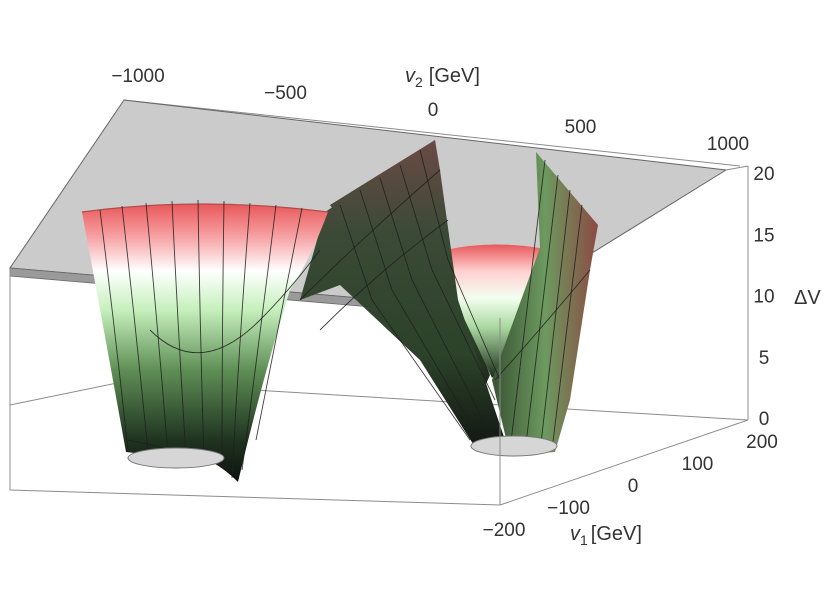  I want to click on v2-tick-label: −1000, so click(137, 76).